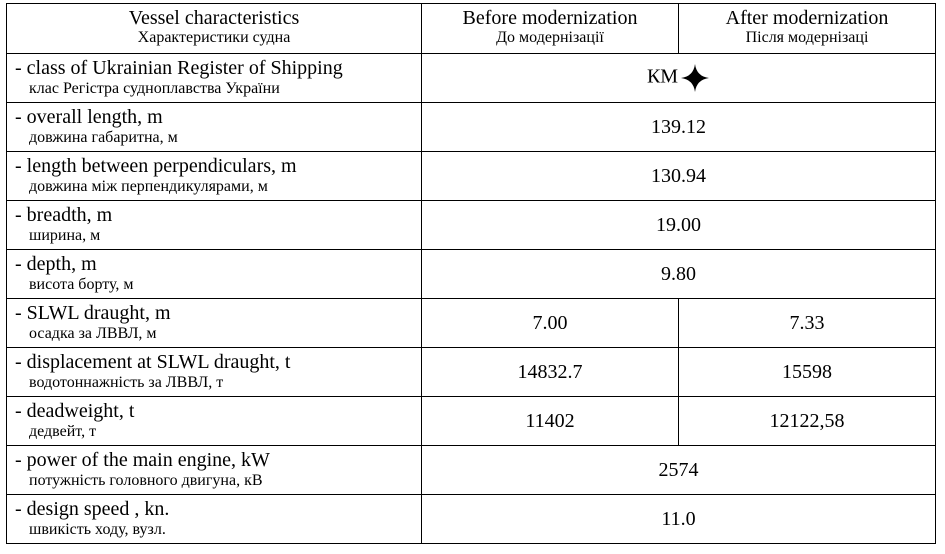 The image size is (945, 554). Describe the element at coordinates (97, 529) in the screenshot. I see `row-label-ua: швикість ходу, вузл.` at that location.